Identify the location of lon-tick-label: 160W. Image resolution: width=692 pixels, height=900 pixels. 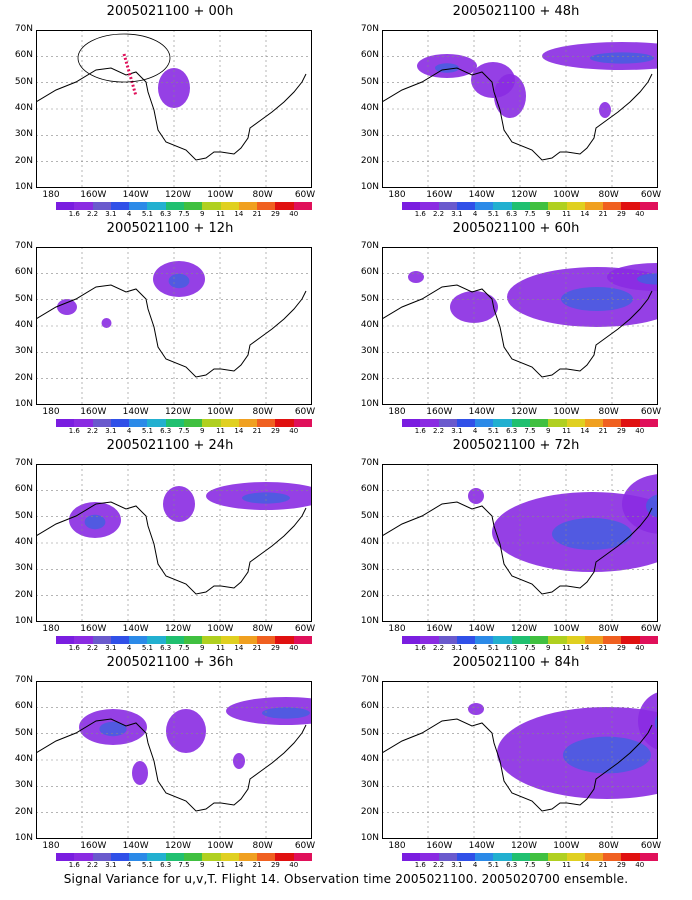
(439, 412).